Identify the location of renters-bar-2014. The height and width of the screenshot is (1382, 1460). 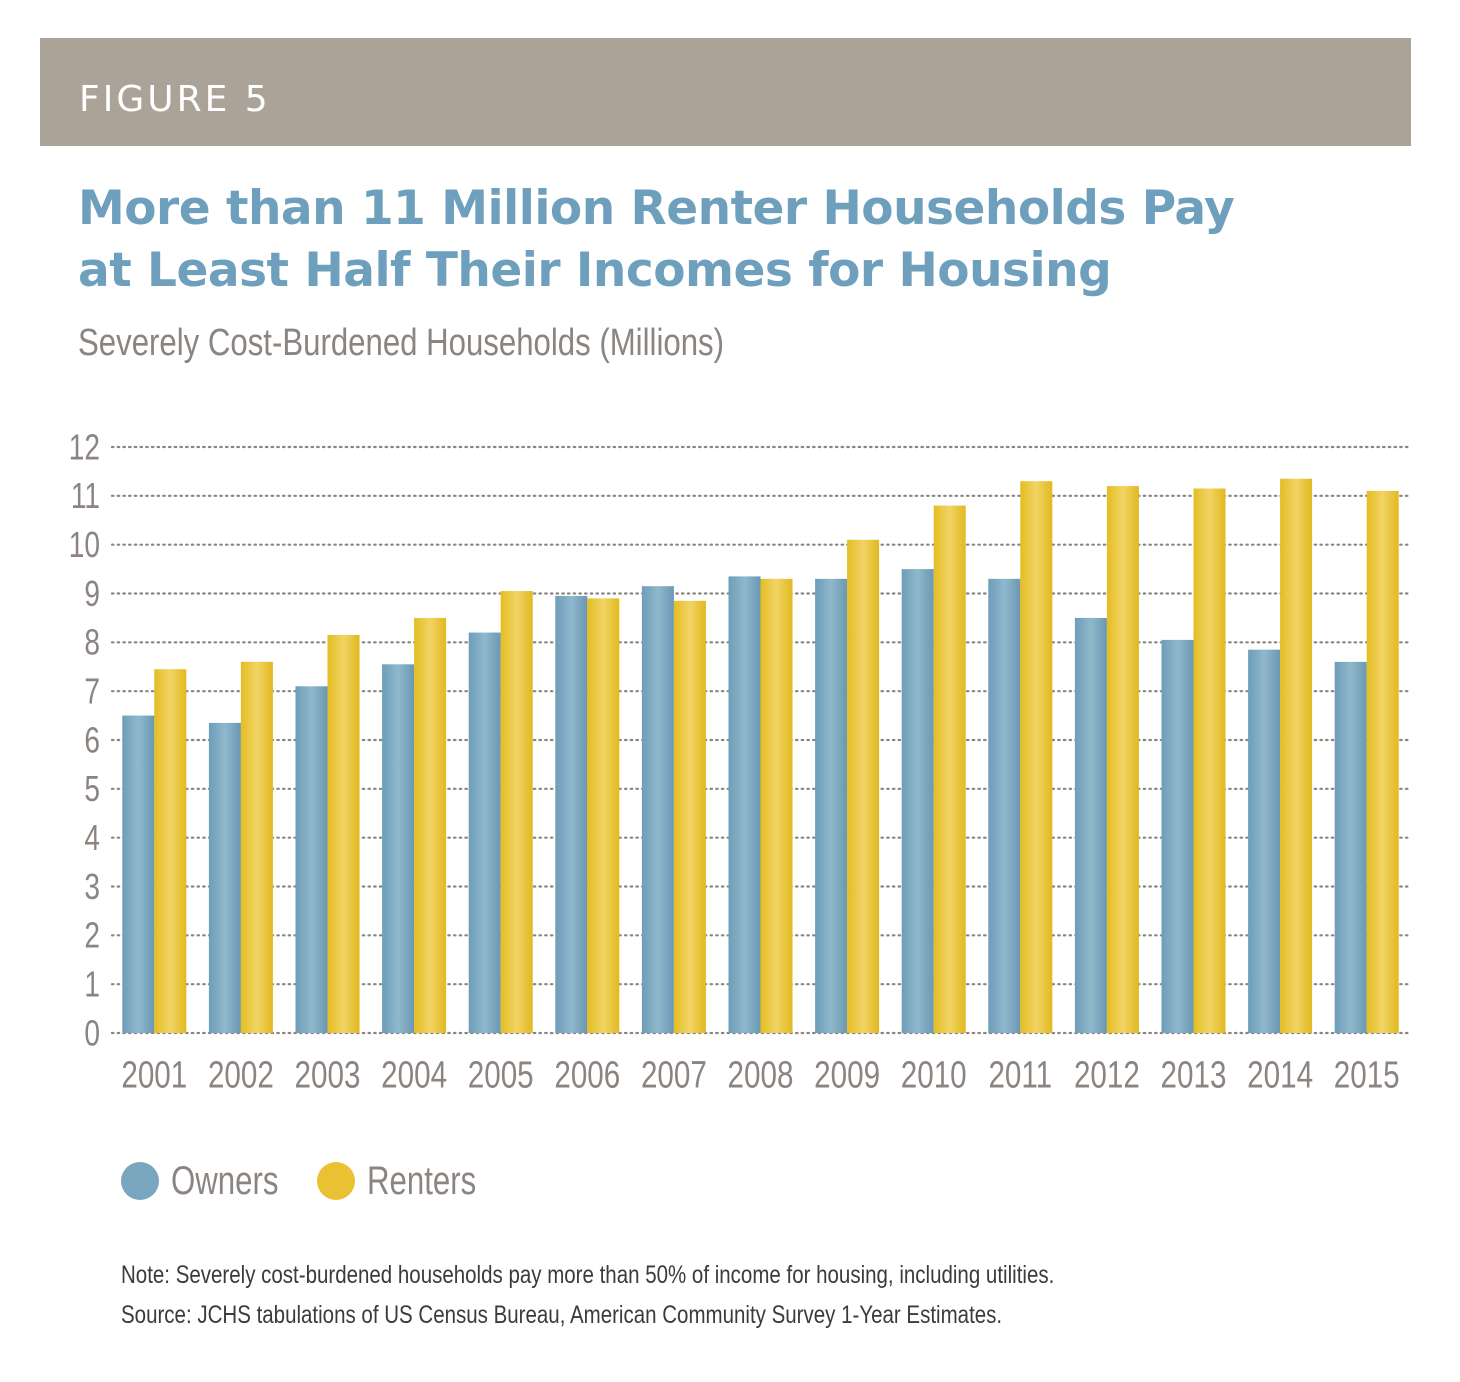
(1296, 755).